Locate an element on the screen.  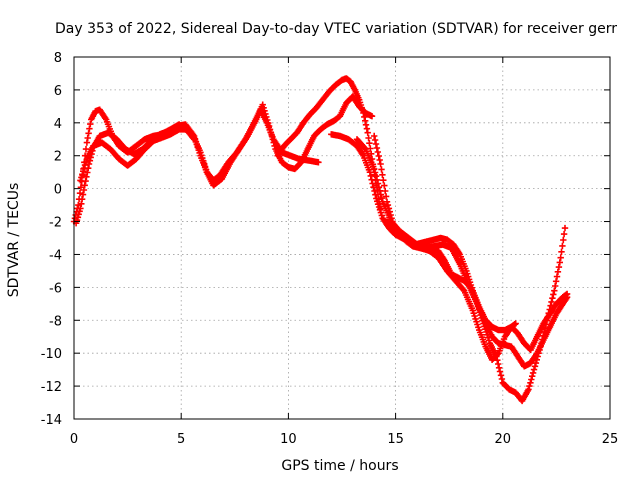
x-tick-label: 15 is located at coordinates (395, 439).